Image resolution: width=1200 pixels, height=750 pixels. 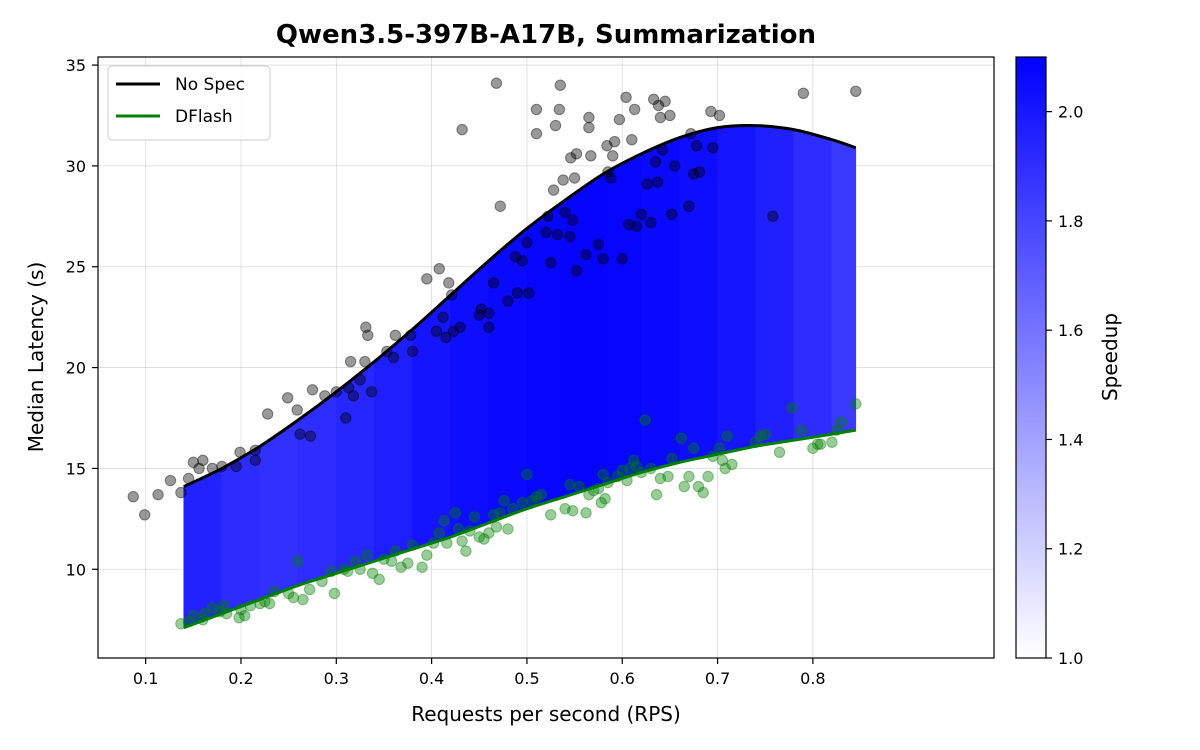 What do you see at coordinates (204, 117) in the screenshot?
I see `legend-label-dflash: DFlash` at bounding box center [204, 117].